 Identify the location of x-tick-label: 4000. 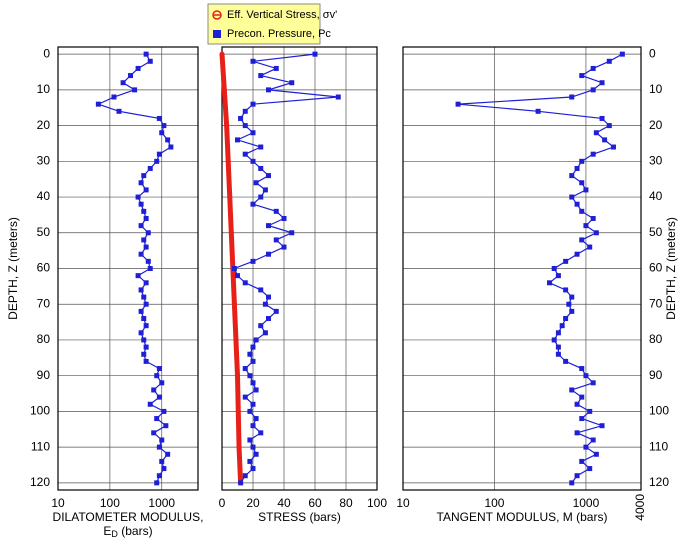
(640, 507).